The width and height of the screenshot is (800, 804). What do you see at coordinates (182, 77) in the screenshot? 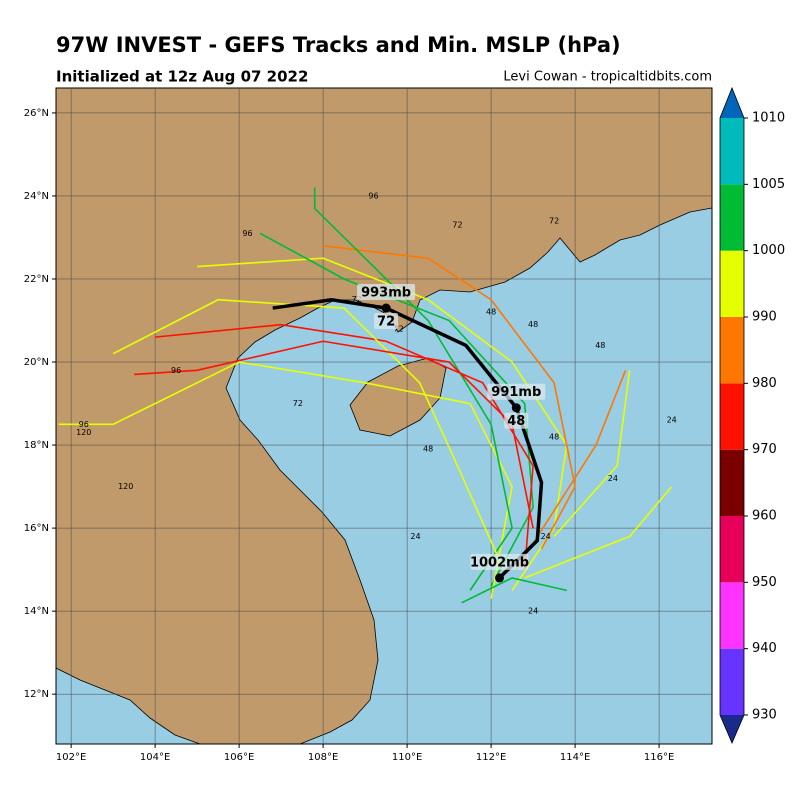
I see `subtitle: Initialized at 12z Aug 07 2022` at bounding box center [182, 77].